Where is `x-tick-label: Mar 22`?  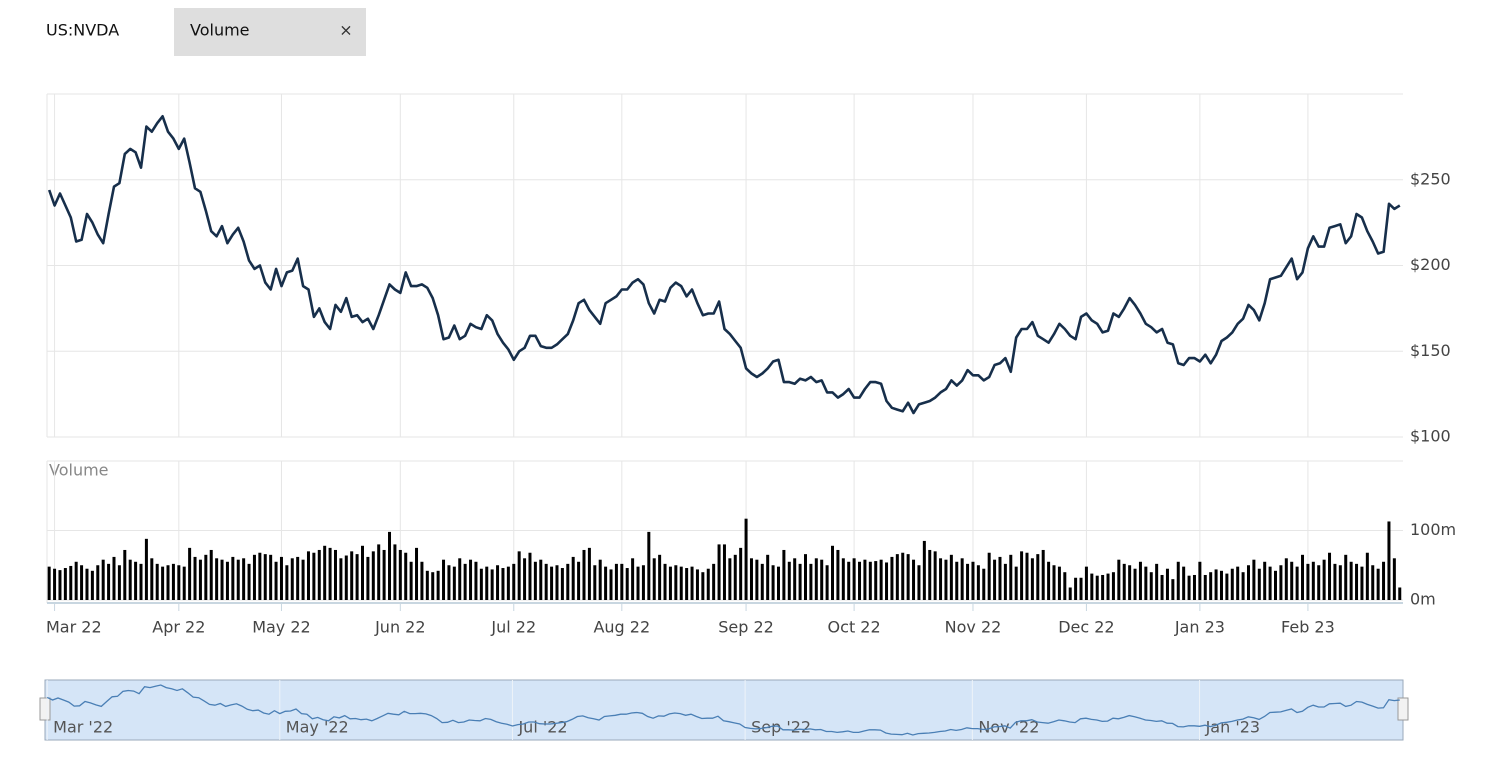
x-tick-label: Mar 22 is located at coordinates (74, 627).